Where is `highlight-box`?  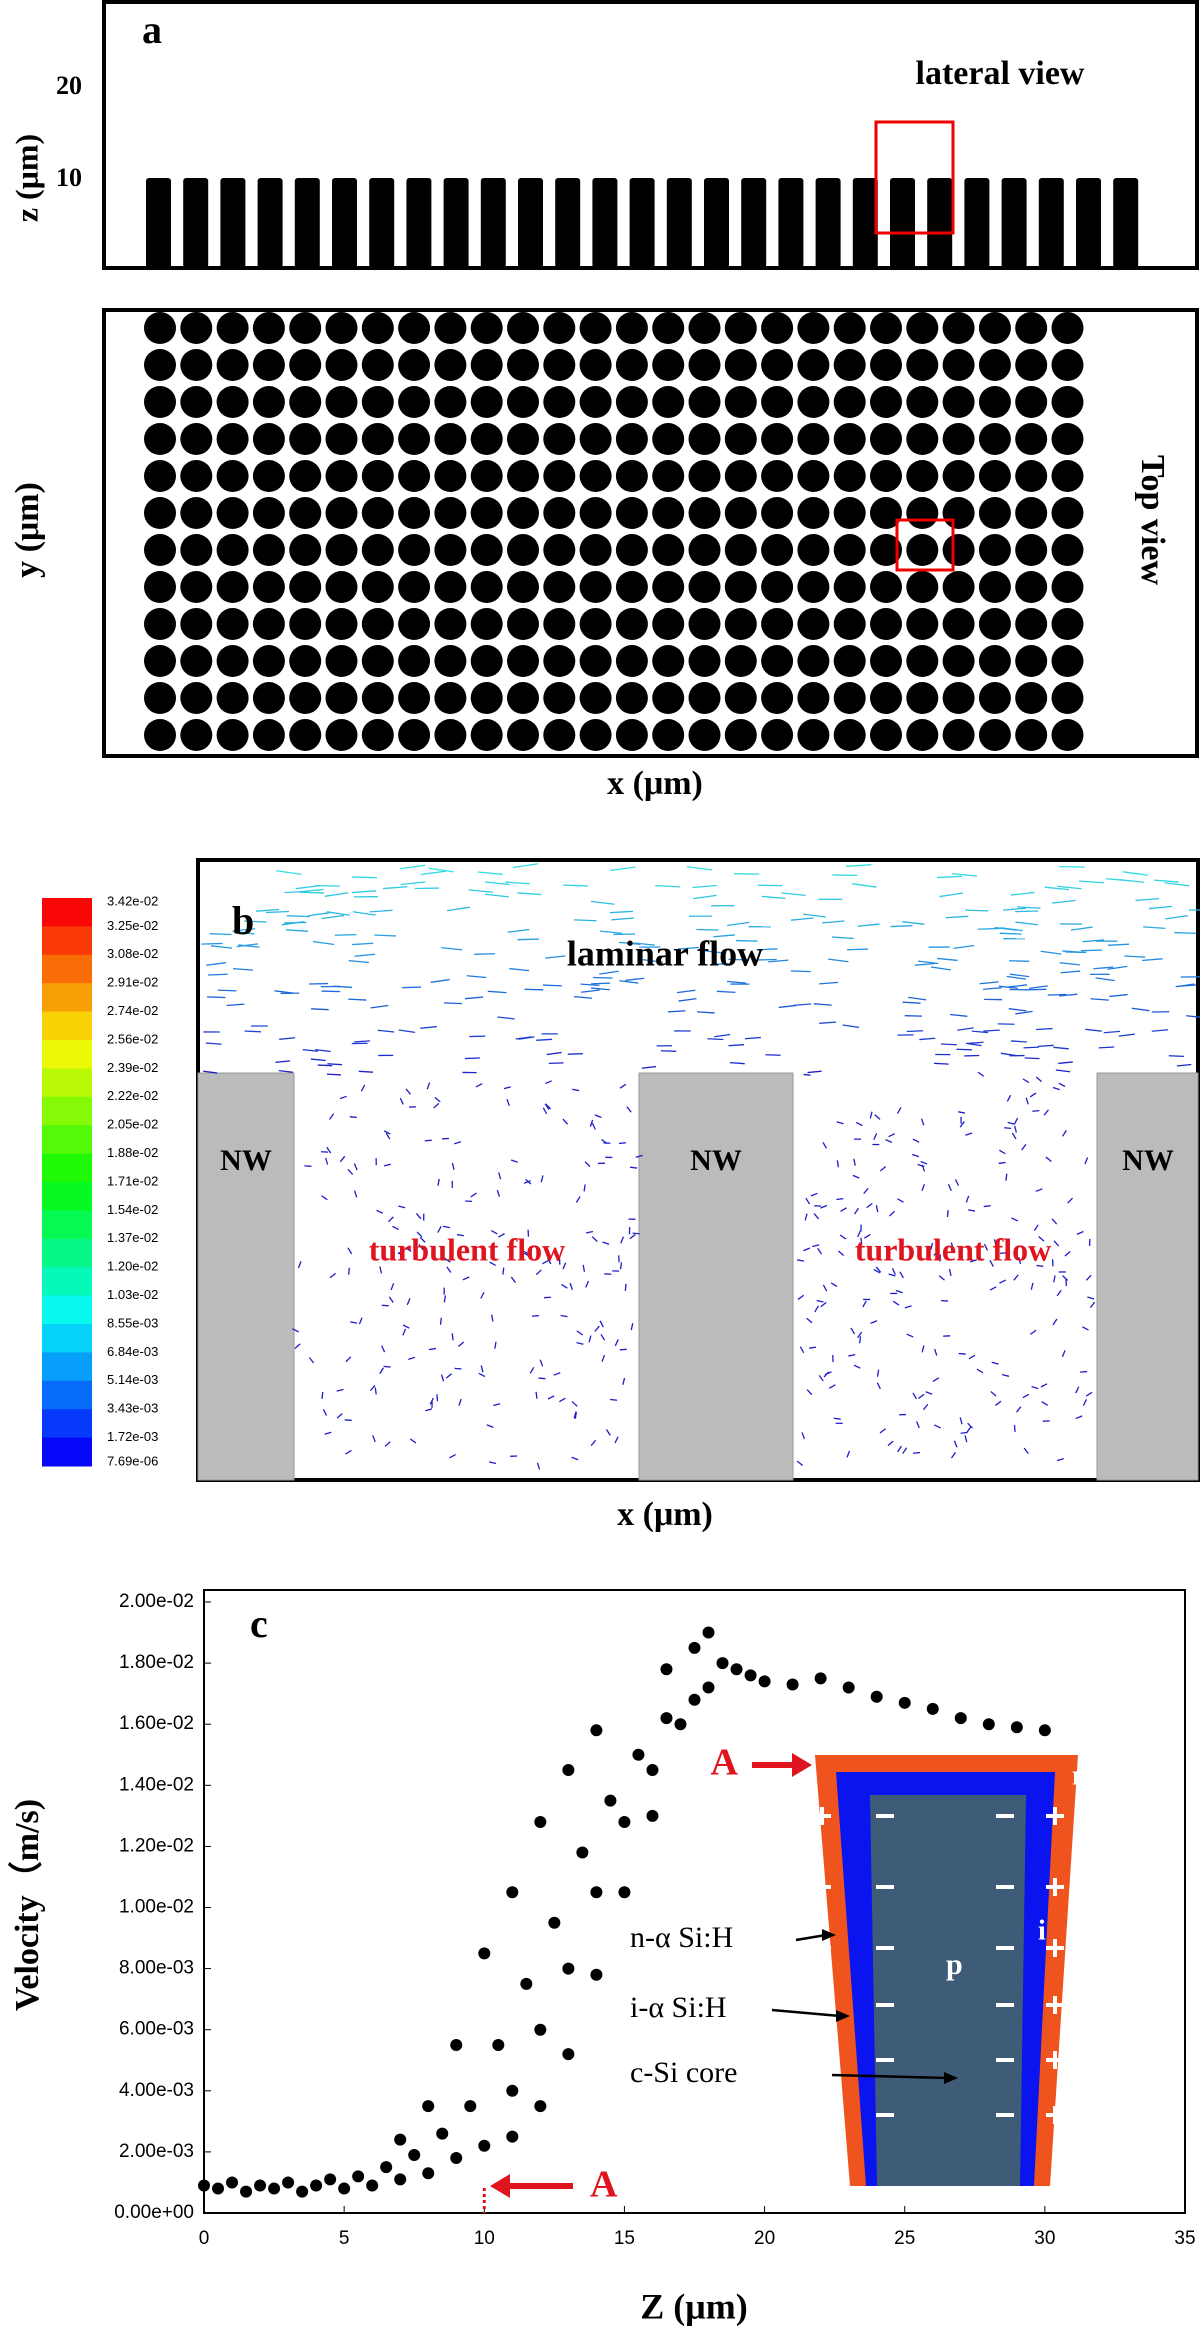 highlight-box is located at coordinates (914, 177).